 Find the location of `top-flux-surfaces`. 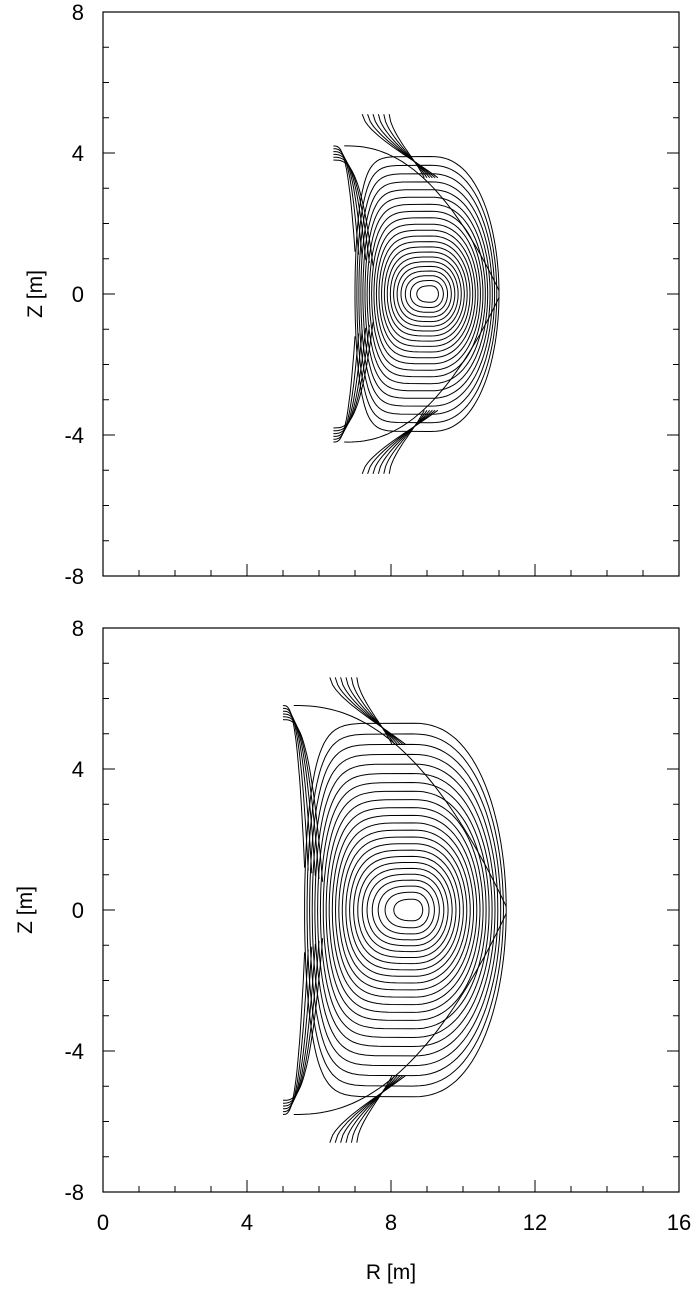

top-flux-surfaces is located at coordinates (416, 294).